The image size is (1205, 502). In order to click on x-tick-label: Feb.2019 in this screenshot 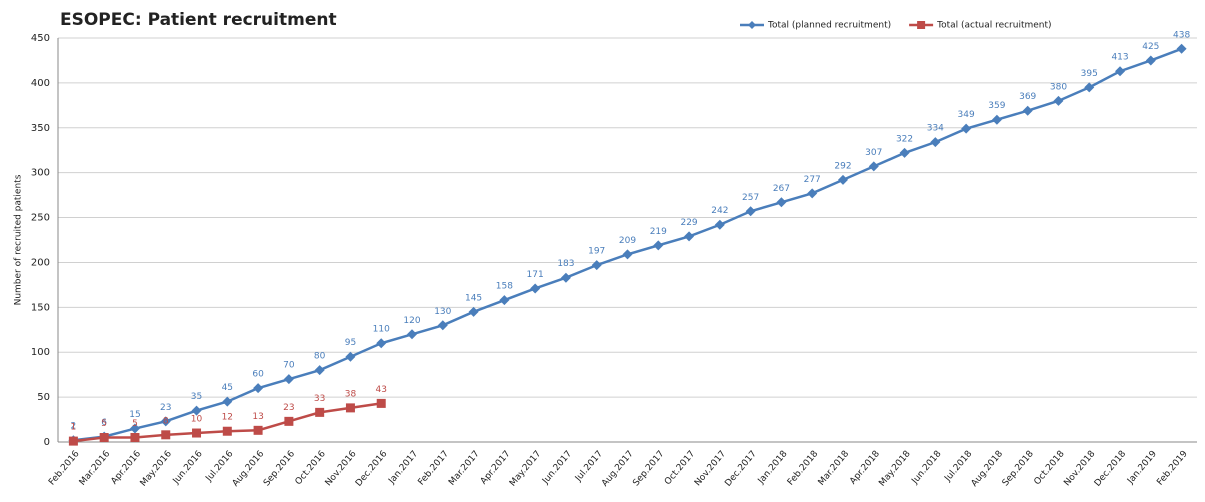, I will do `click(1172, 468)`.